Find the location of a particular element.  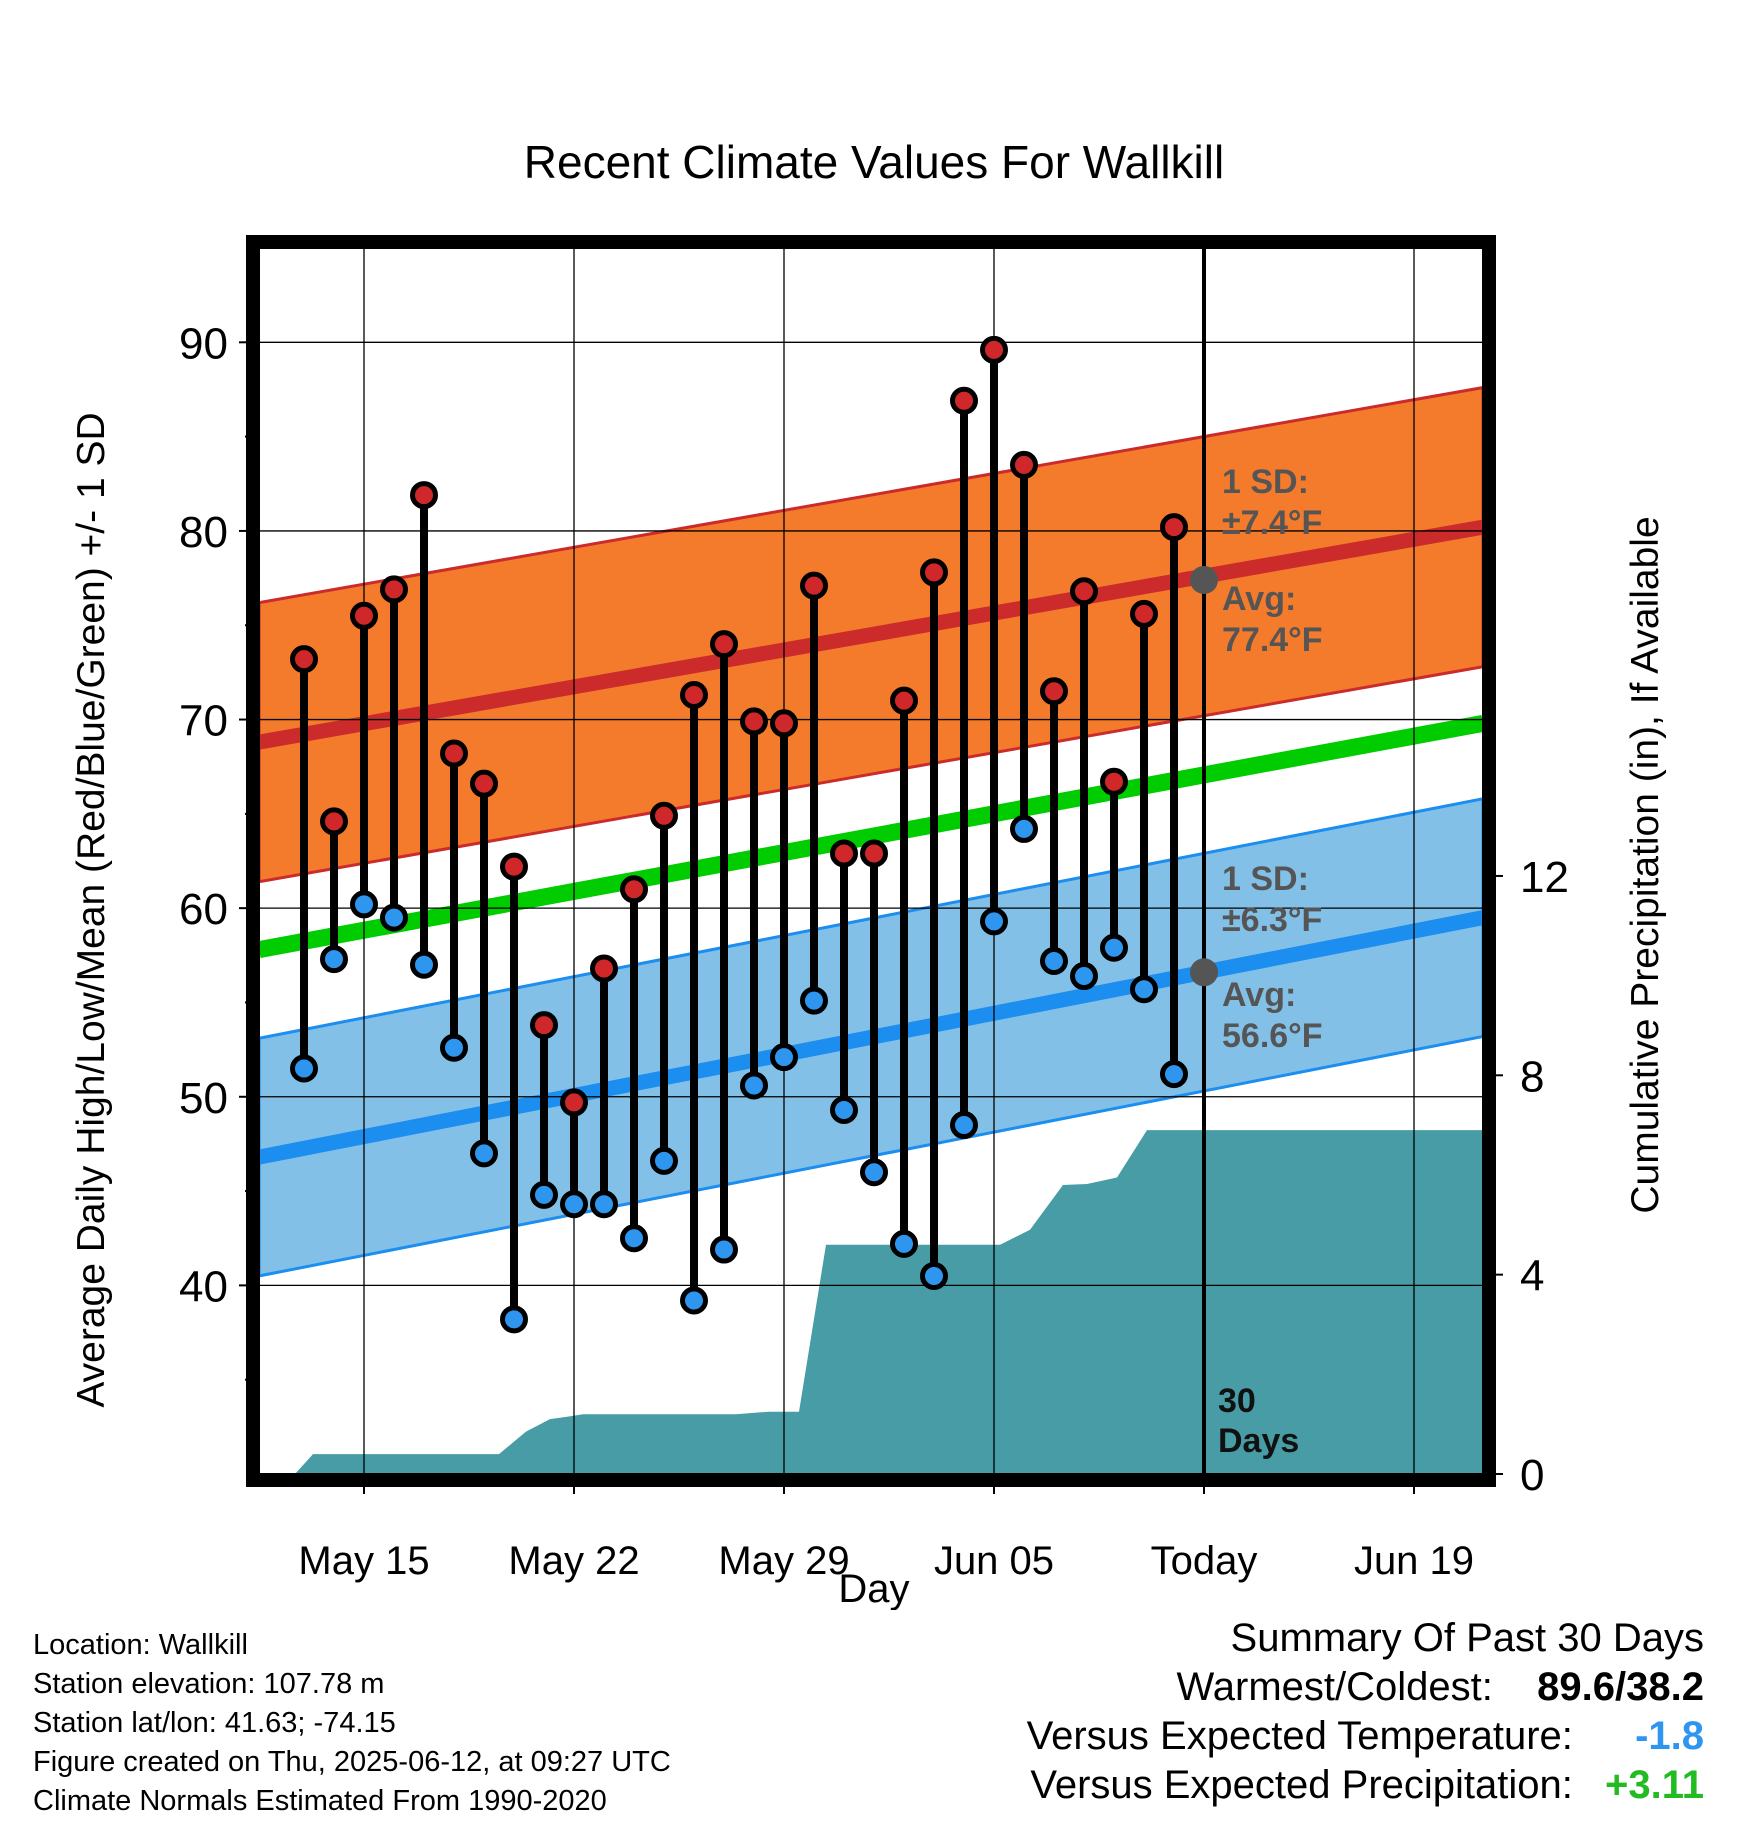

summary-temp: Versus Expected Temperature: -1.8 is located at coordinates (1365, 1736).